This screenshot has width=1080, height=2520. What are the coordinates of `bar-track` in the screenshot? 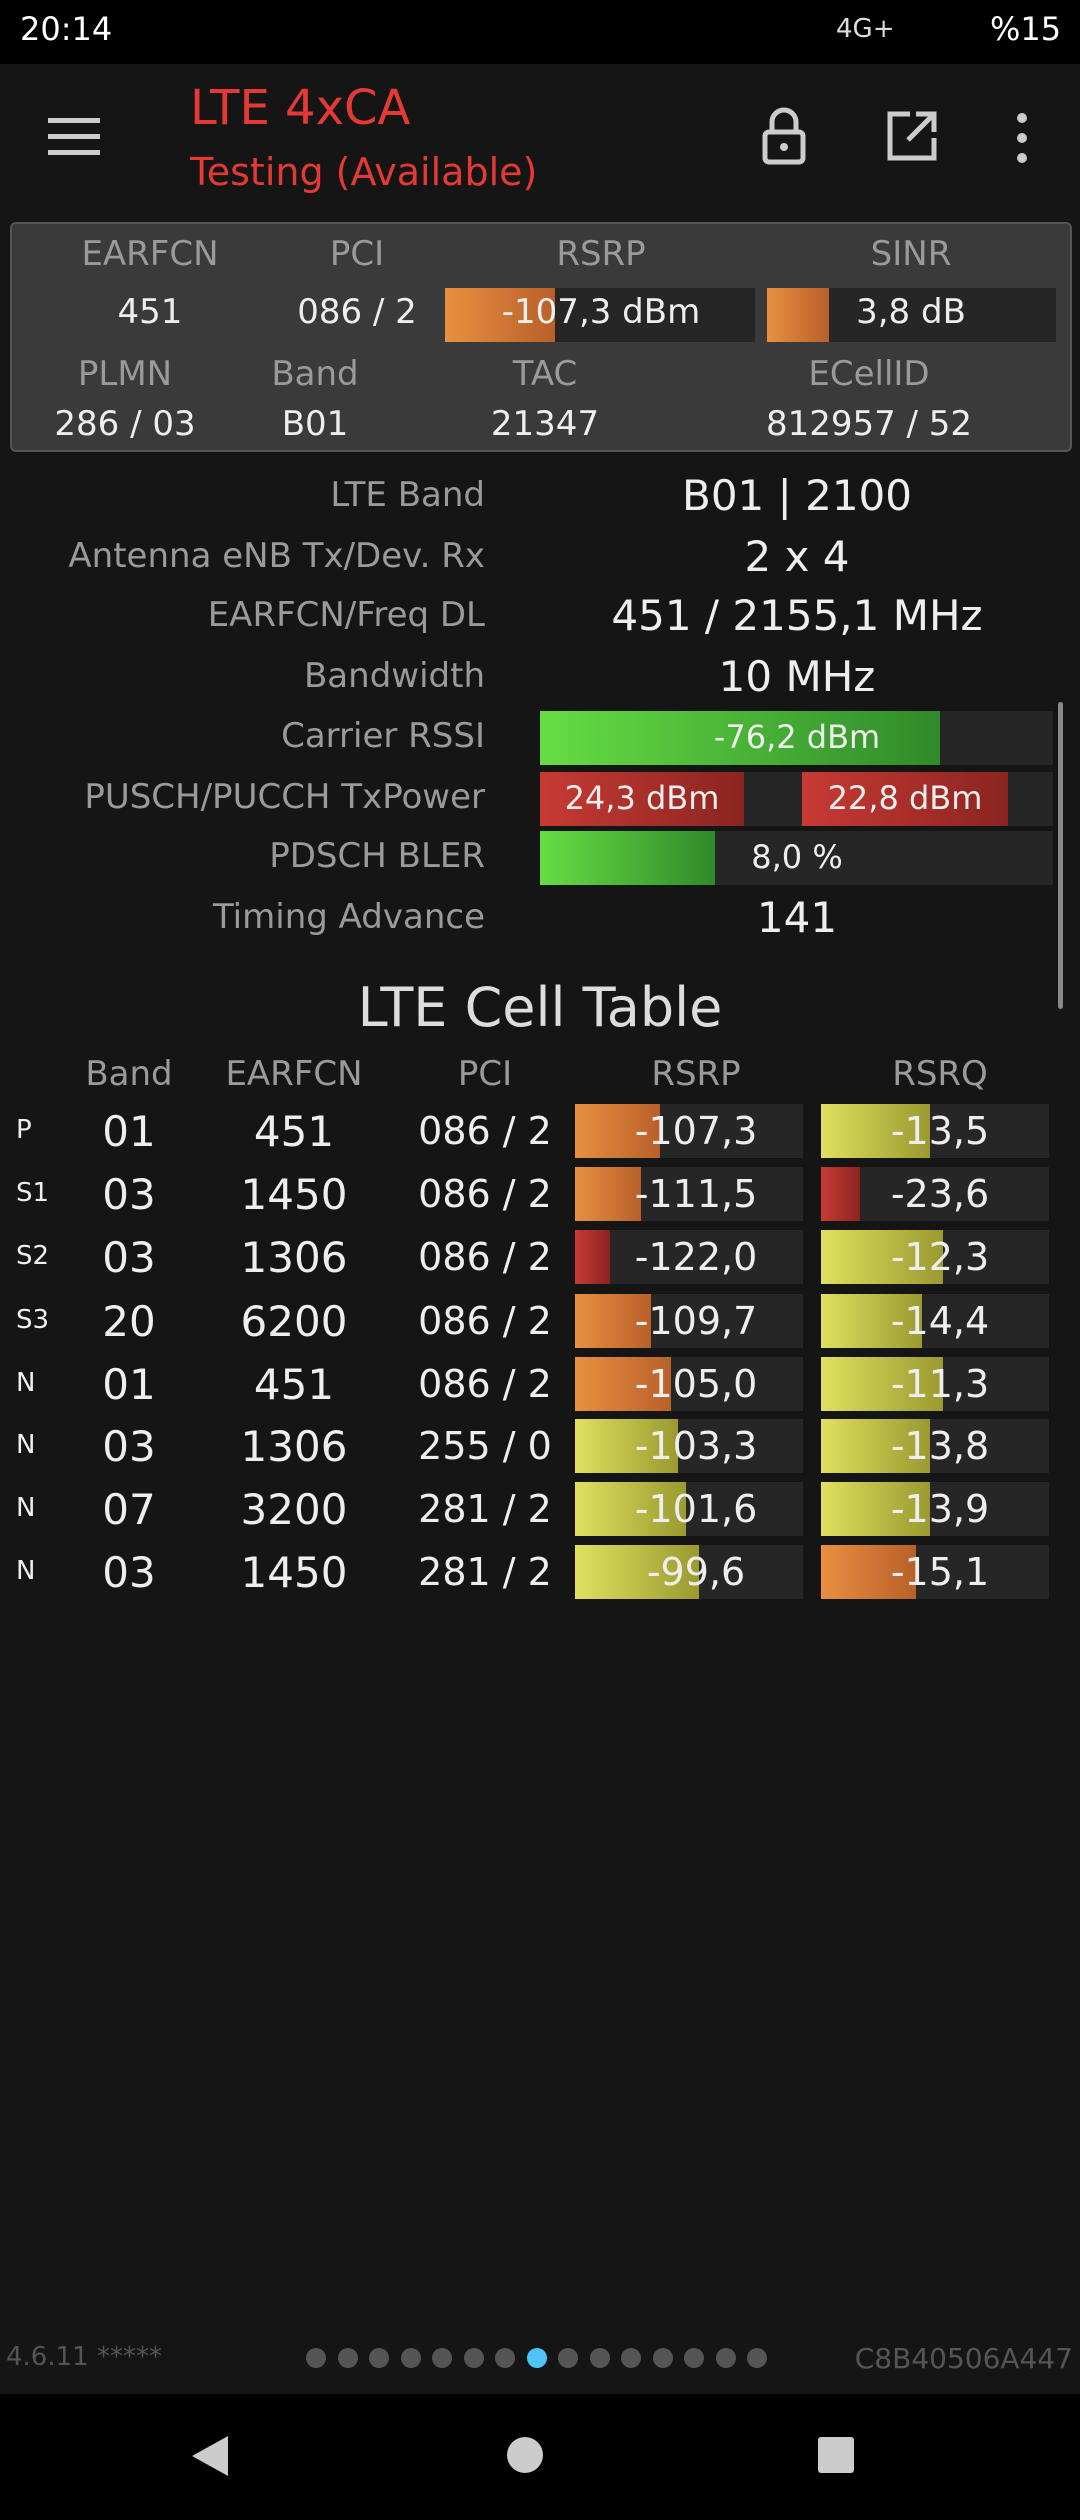 It's located at (689, 1257).